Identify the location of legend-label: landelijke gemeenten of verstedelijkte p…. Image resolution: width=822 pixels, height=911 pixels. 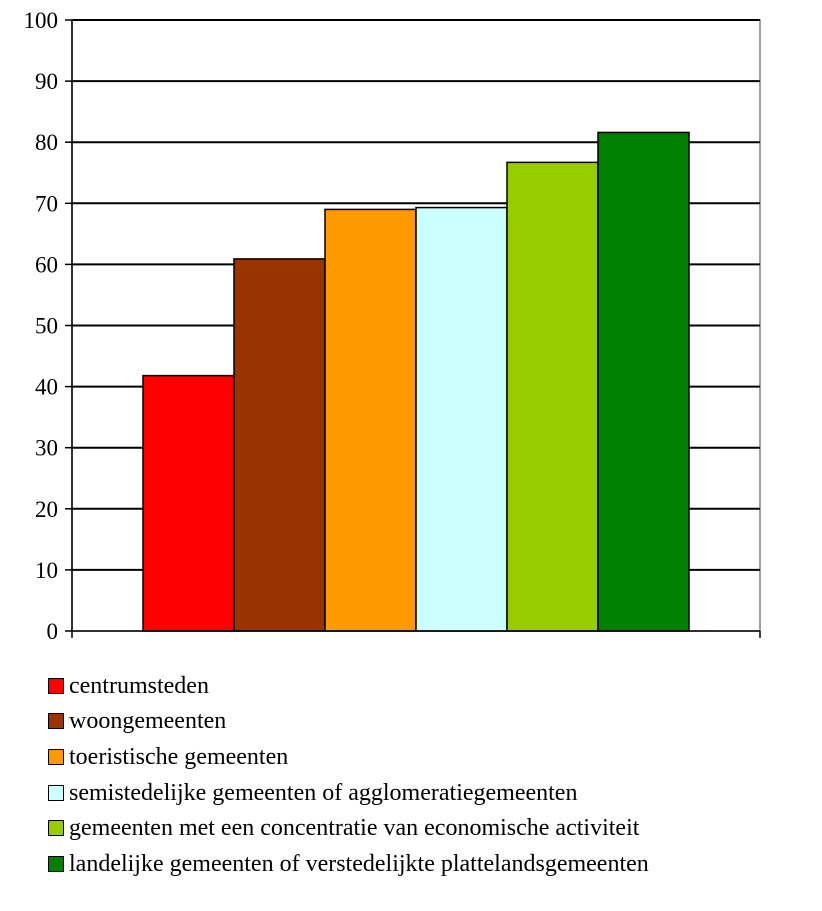
(359, 863).